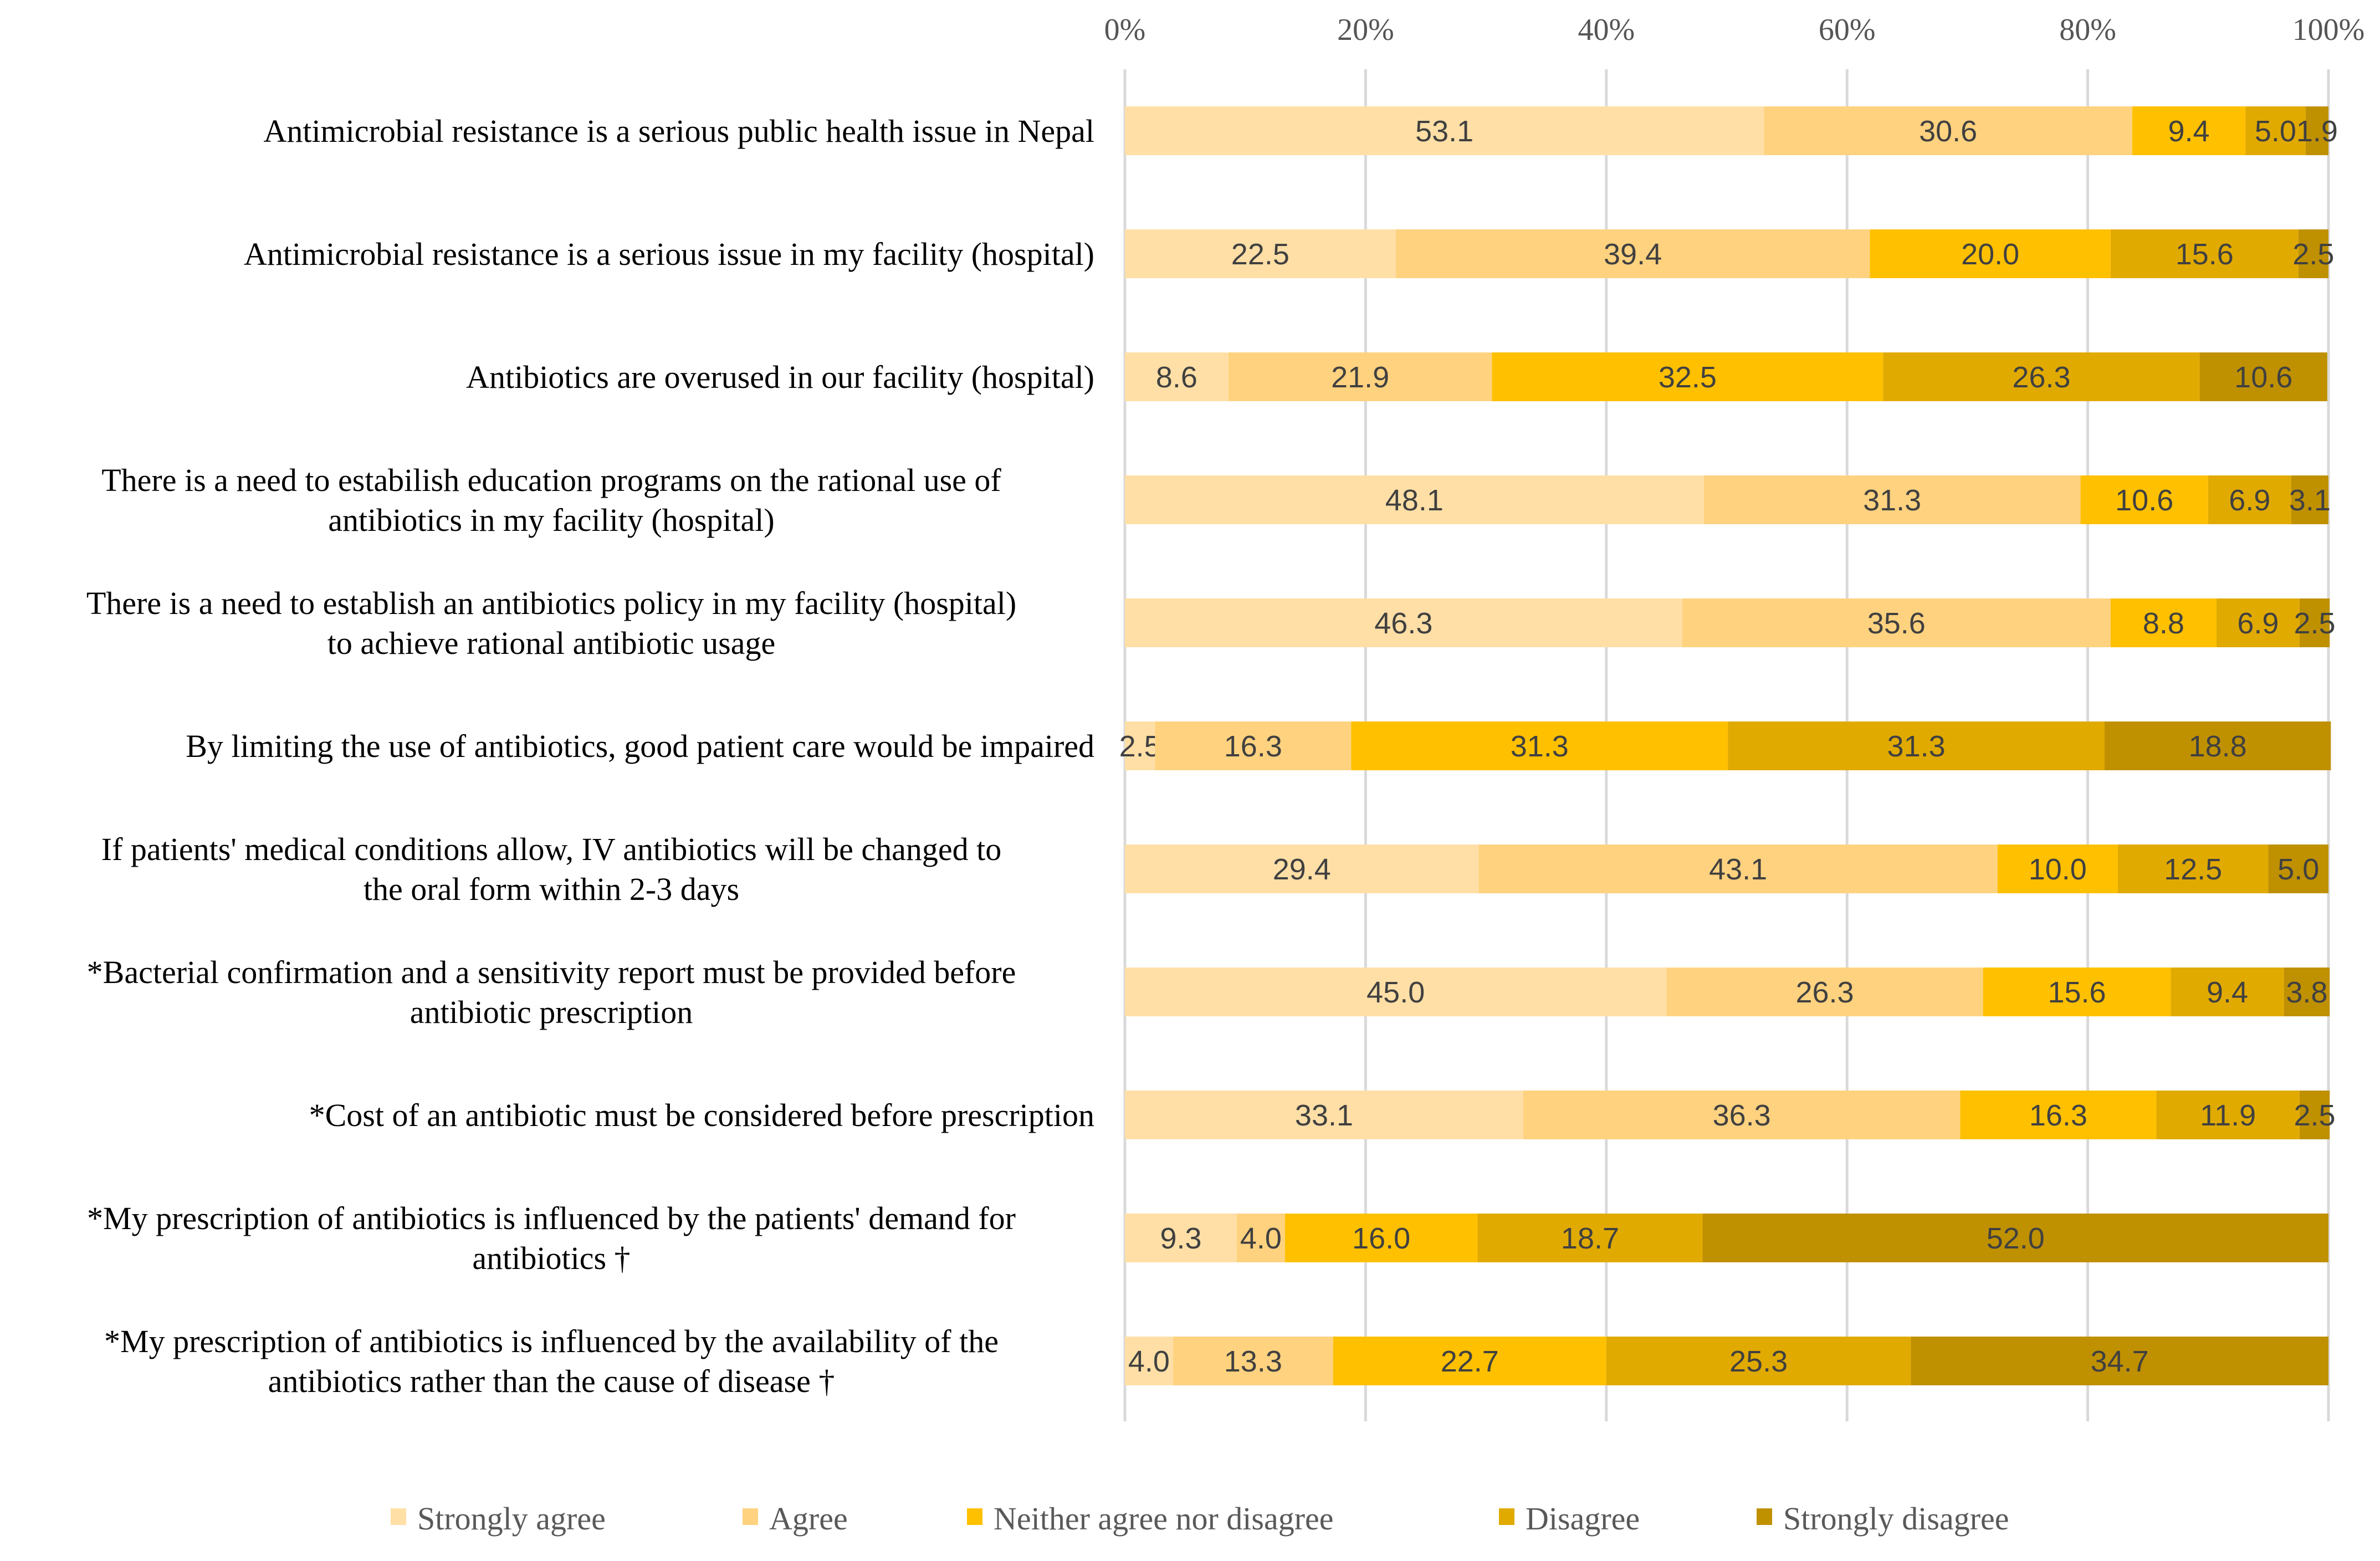 Image resolution: width=2380 pixels, height=1561 pixels. Describe the element at coordinates (551, 1258) in the screenshot. I see `category-label: antibiotics †` at that location.